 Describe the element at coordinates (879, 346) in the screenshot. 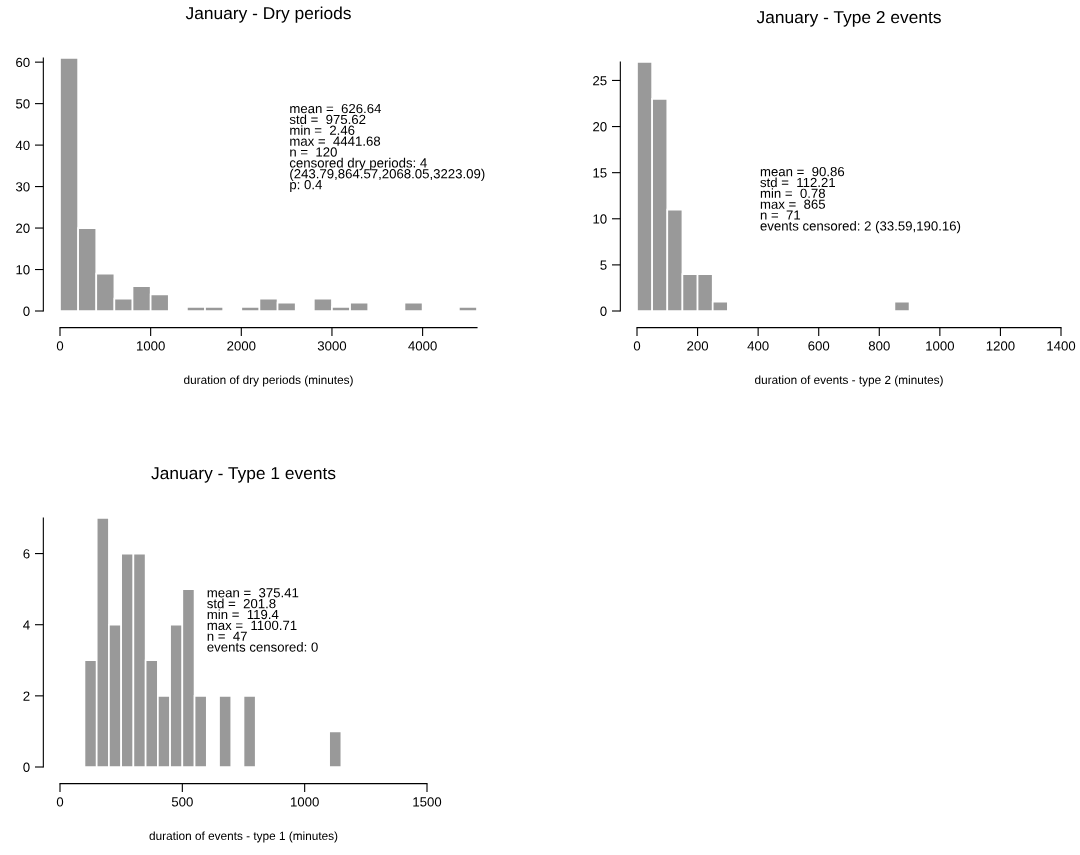

I see `x-tick-label: 800` at that location.